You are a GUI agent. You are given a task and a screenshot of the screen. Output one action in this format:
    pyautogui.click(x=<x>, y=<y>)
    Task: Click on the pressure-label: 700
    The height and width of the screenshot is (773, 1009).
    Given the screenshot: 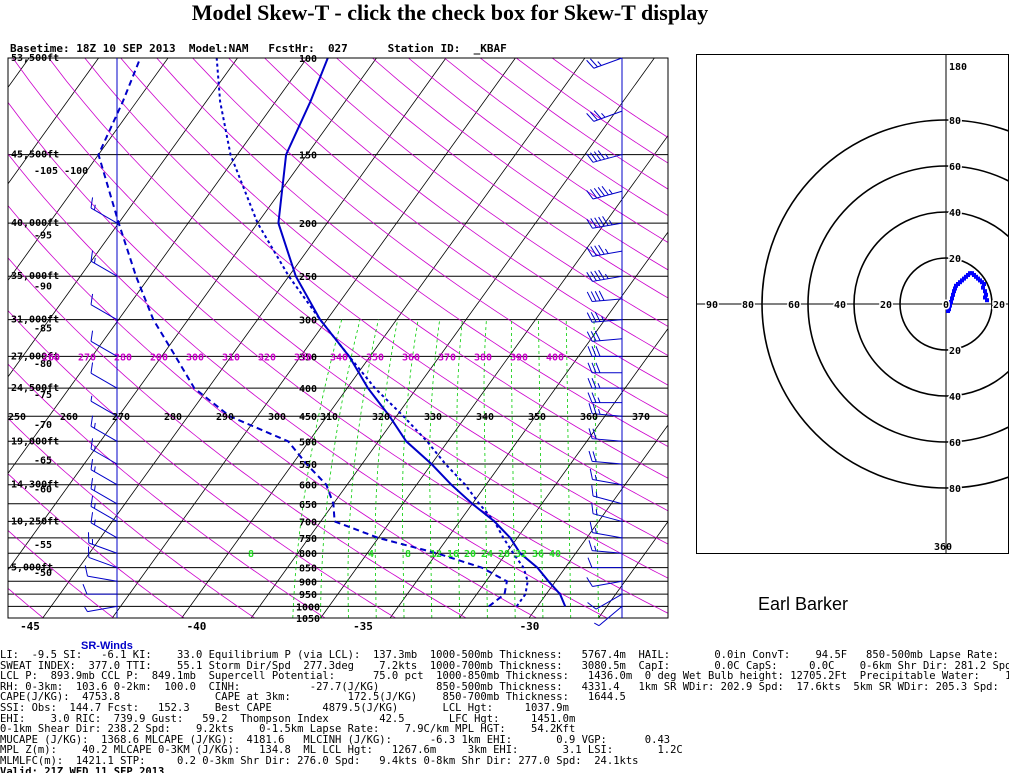 What is the action you would take?
    pyautogui.click(x=308, y=522)
    